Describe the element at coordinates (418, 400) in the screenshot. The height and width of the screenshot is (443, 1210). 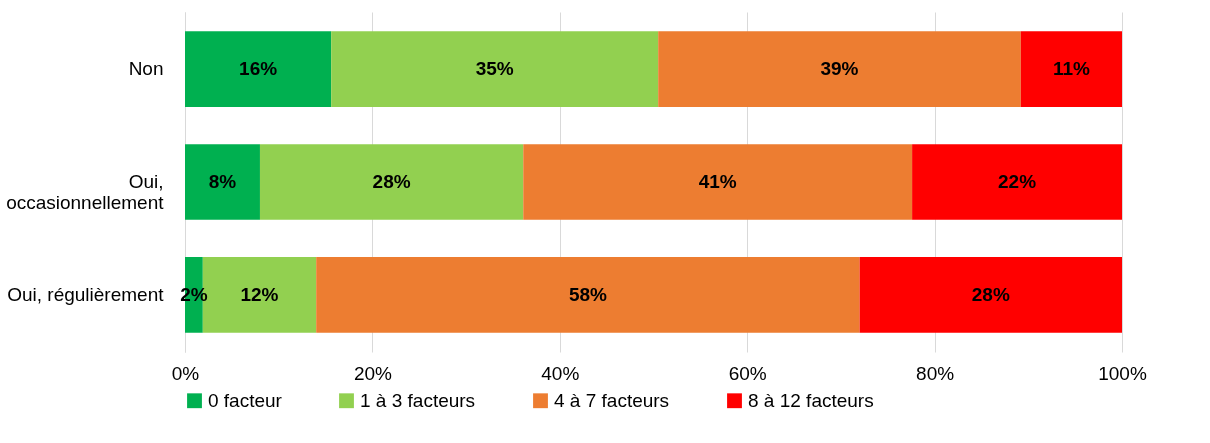
I see `legend-label: 1 à 3 facteurs` at that location.